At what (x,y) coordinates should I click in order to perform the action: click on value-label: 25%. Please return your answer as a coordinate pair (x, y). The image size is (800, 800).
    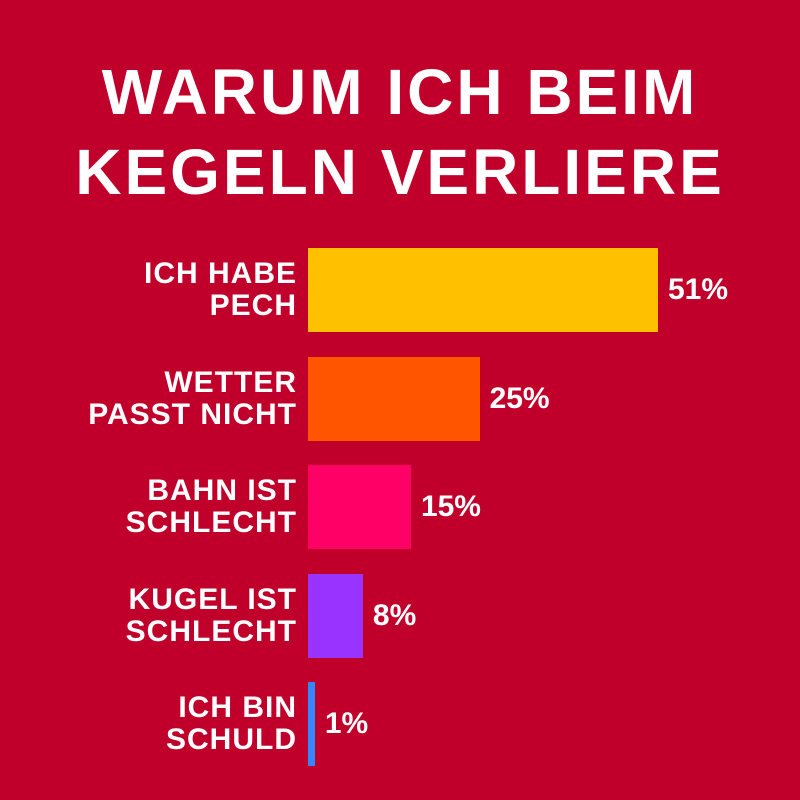
    Looking at the image, I should click on (519, 398).